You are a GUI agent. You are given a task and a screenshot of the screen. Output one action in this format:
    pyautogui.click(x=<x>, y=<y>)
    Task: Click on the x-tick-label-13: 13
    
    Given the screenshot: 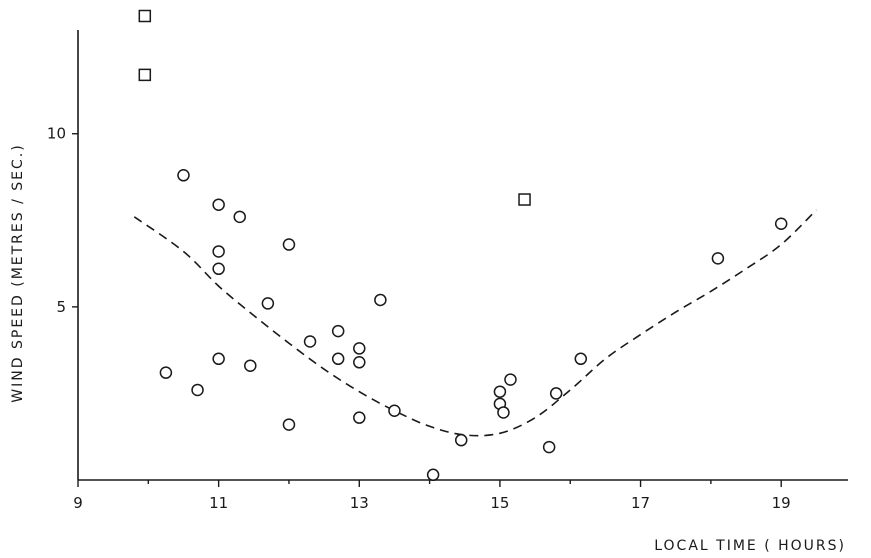 What is the action you would take?
    pyautogui.click(x=359, y=503)
    